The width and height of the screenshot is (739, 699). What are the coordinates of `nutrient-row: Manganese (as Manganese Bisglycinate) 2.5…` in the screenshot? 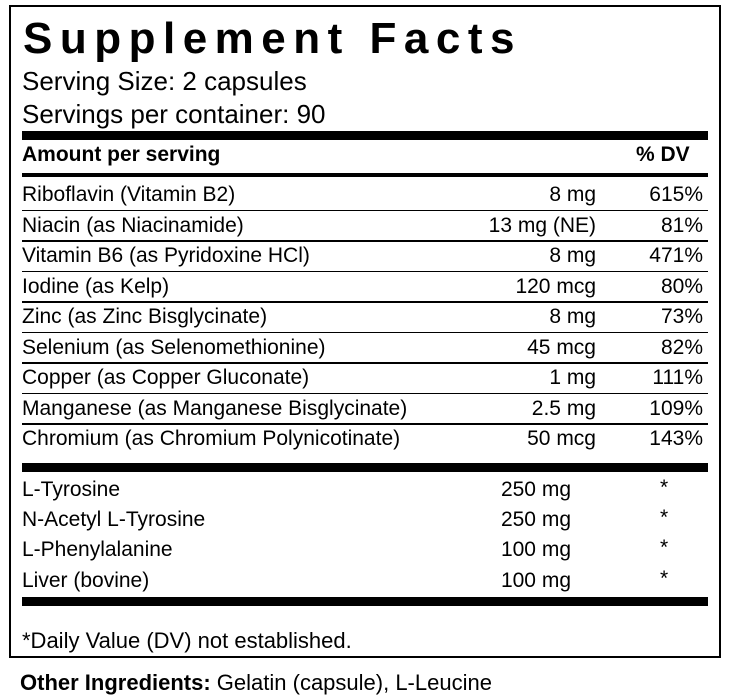 It's located at (365, 409).